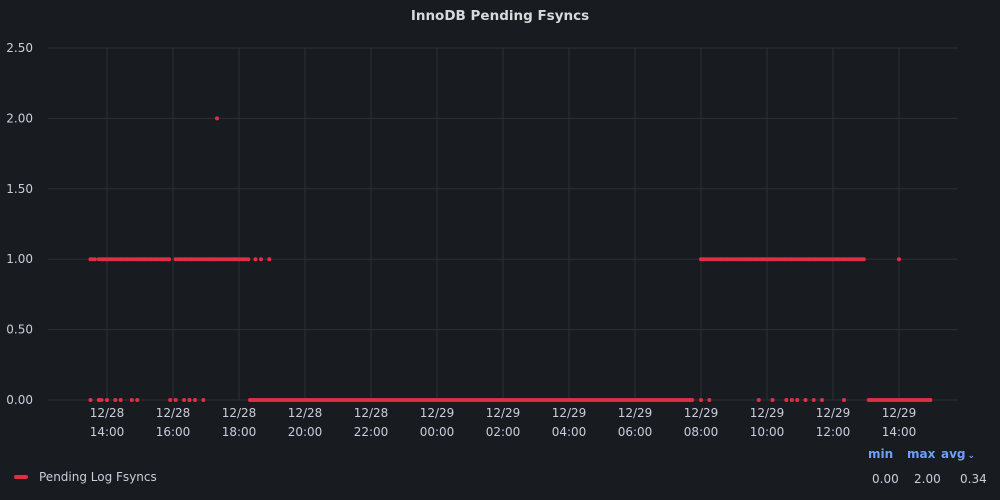 The image size is (1000, 500). What do you see at coordinates (239, 432) in the screenshot?
I see `x-tick-time: 18:00` at bounding box center [239, 432].